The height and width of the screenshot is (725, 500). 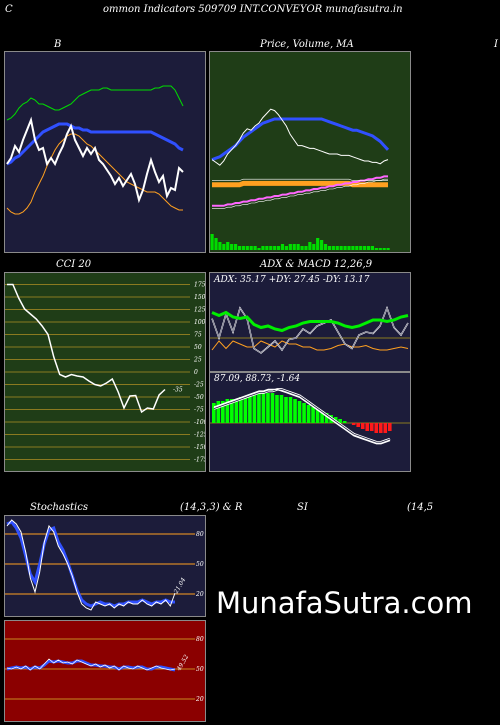 What do you see at coordinates (58, 44) in the screenshot?
I see `bollinger-title: B` at bounding box center [58, 44].